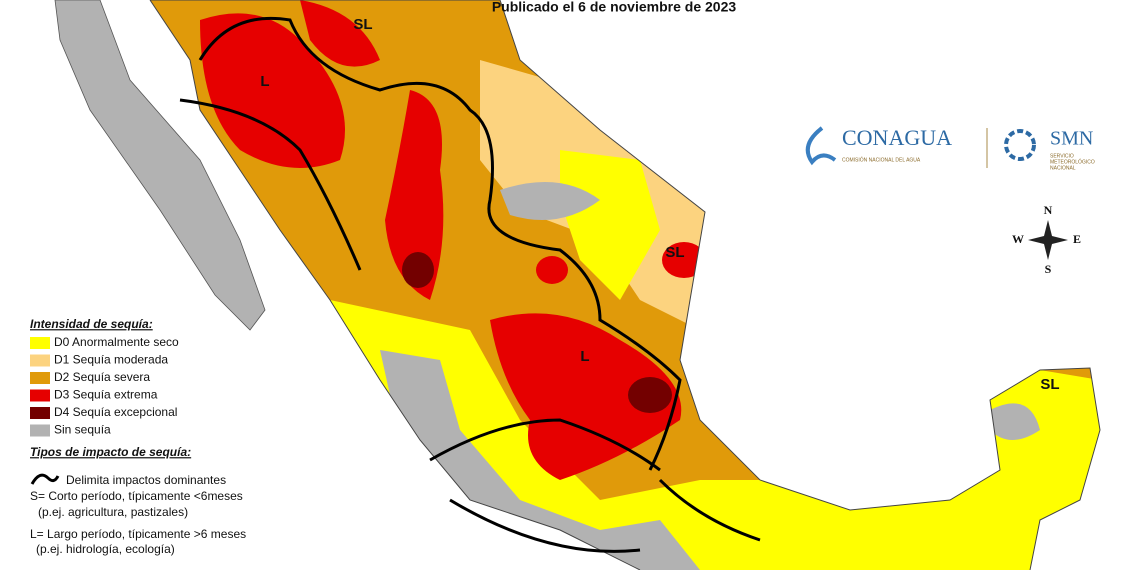 The image size is (1140, 570). I want to click on compass-e: E, so click(1077, 239).